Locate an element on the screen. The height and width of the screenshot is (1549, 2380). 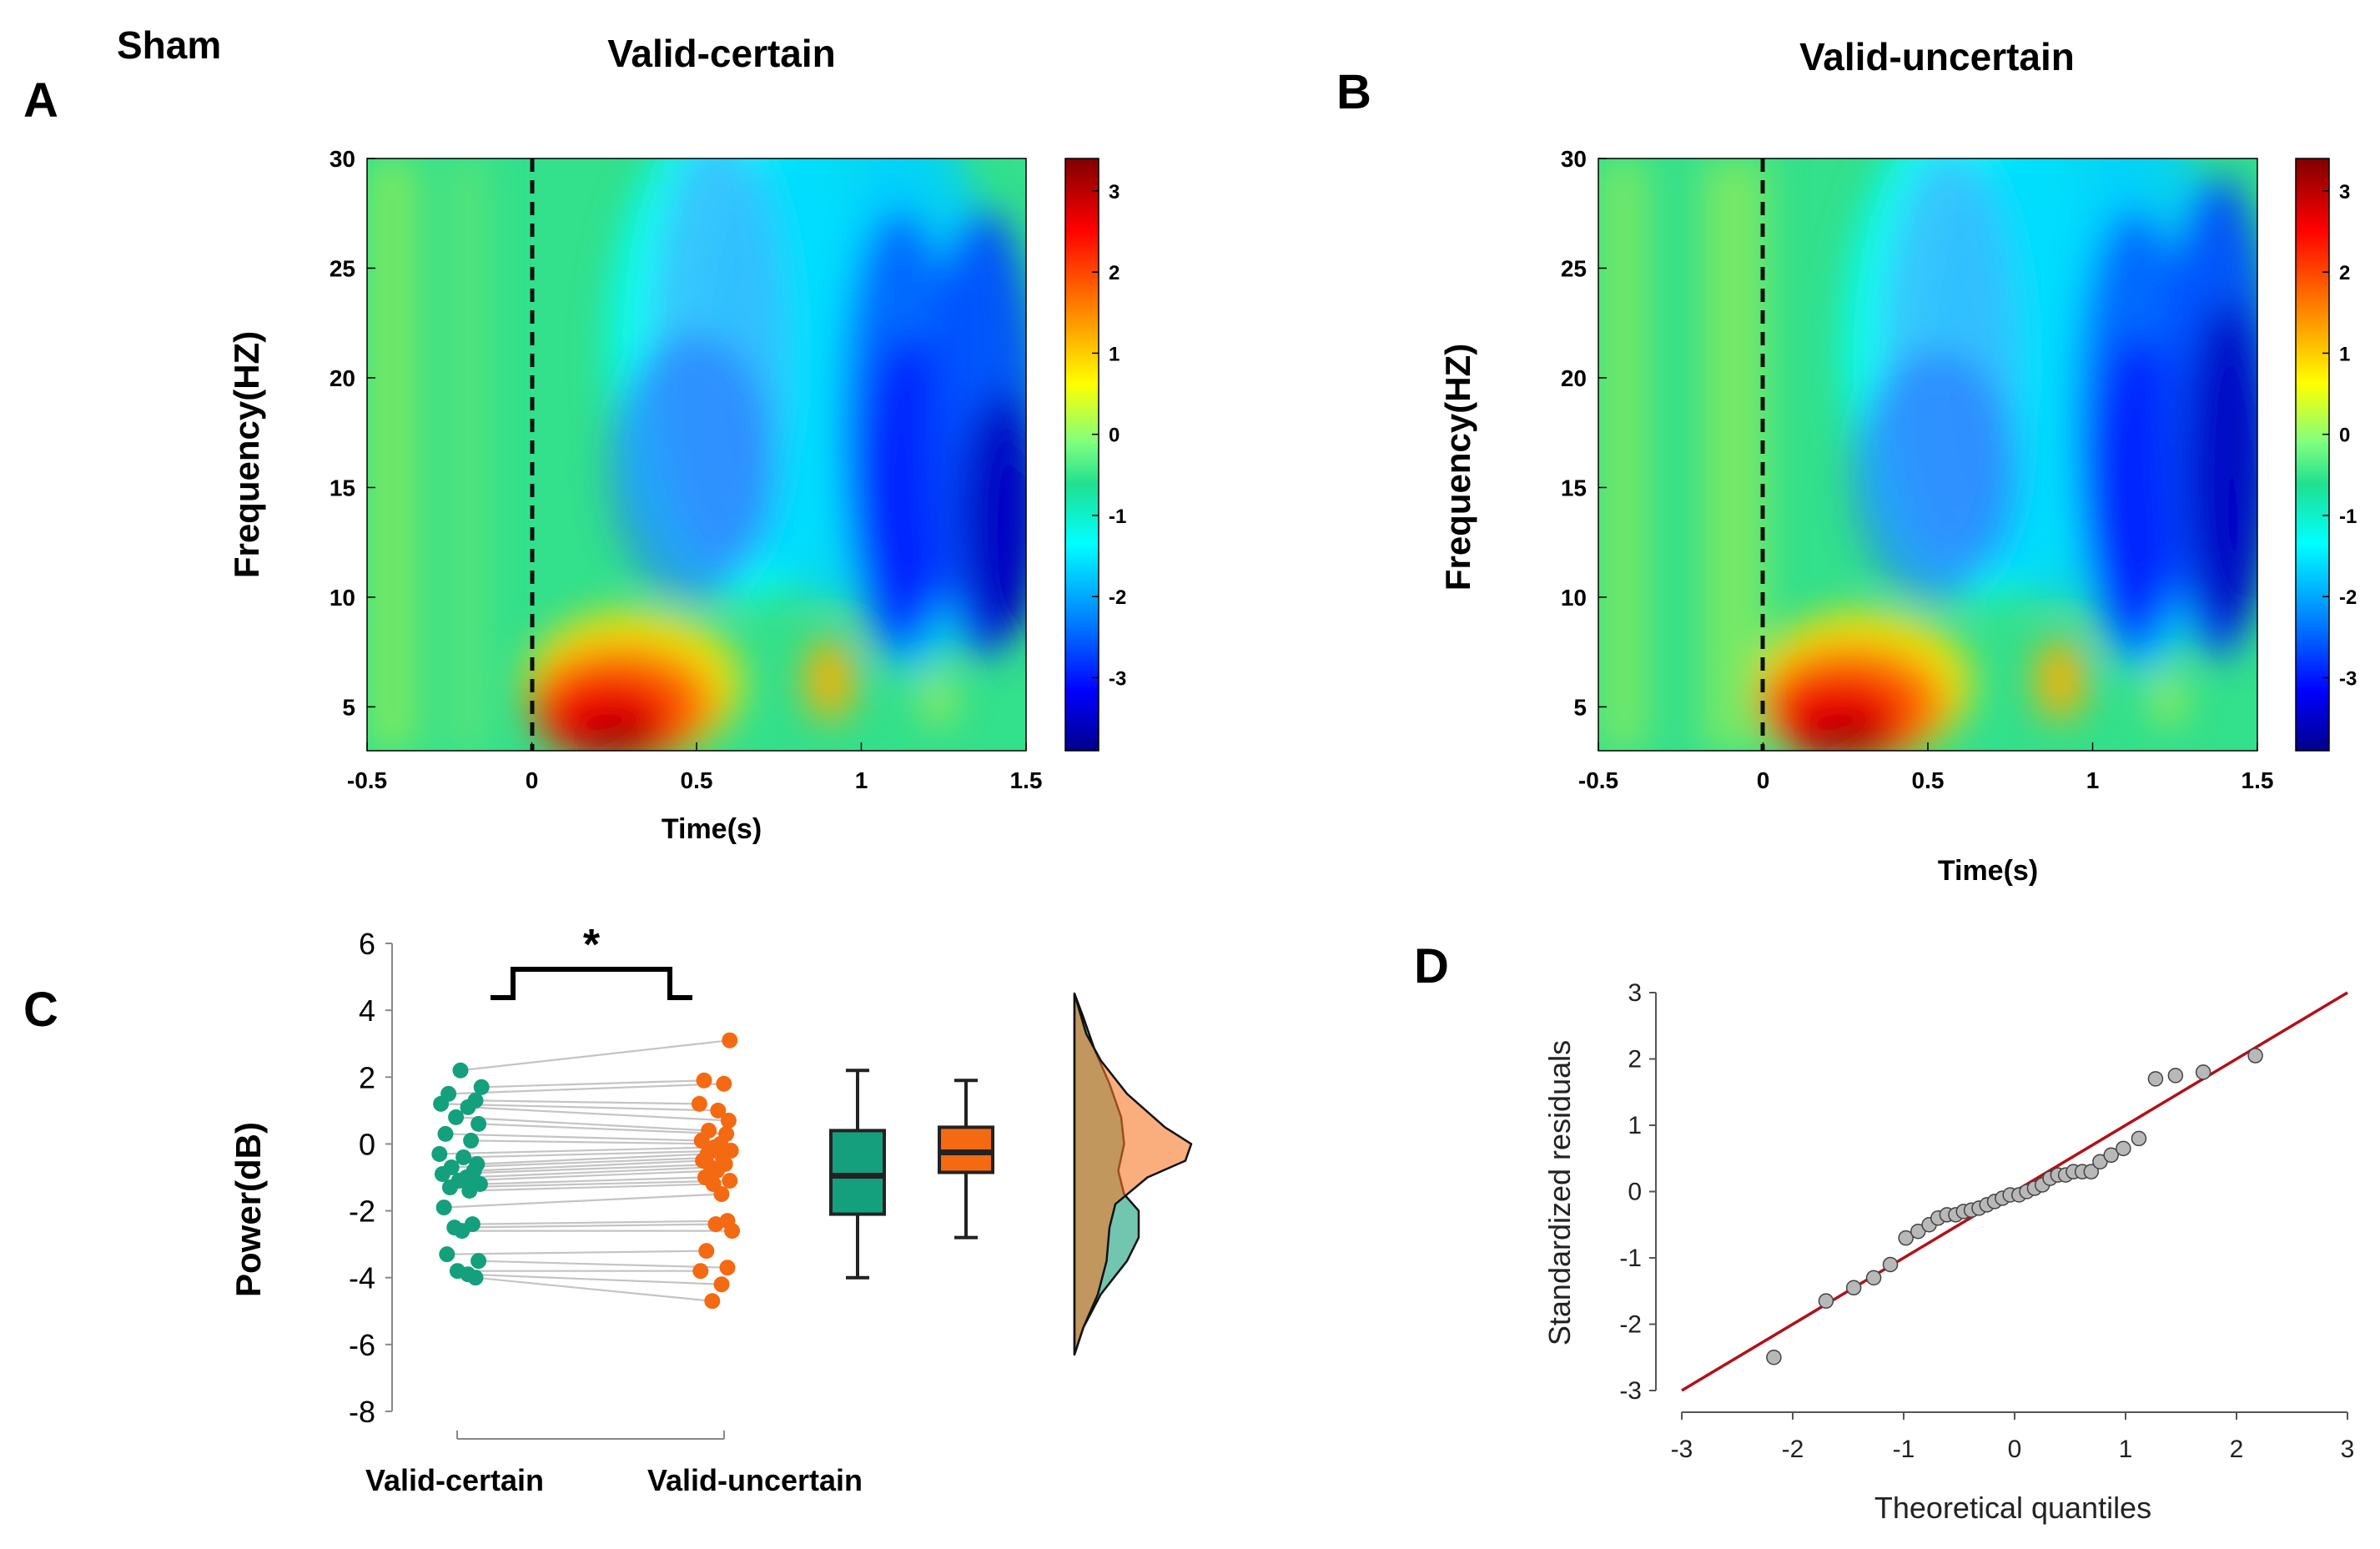
colorbar-tick-label: -3 is located at coordinates (1117, 678).